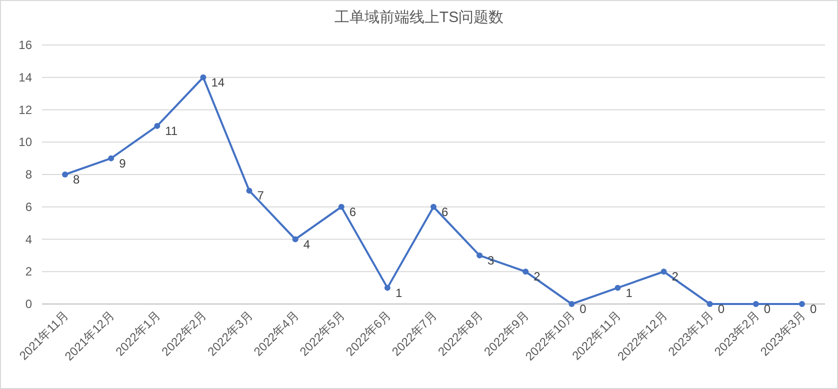 The width and height of the screenshot is (838, 389). Describe the element at coordinates (306, 244) in the screenshot. I see `data-label: 4` at that location.